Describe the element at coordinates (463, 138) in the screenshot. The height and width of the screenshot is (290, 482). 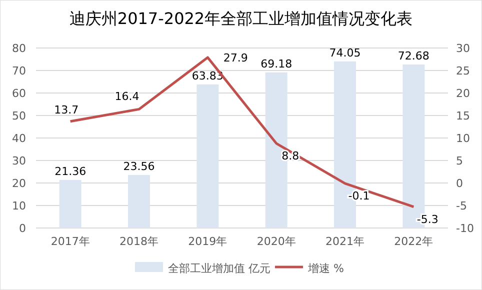
I see `y2-tick-label: 10` at that location.